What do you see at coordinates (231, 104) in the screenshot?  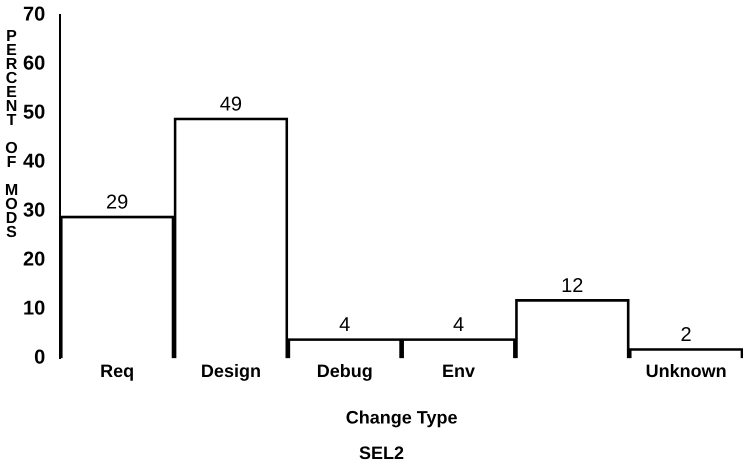 I see `data-label: 49` at bounding box center [231, 104].